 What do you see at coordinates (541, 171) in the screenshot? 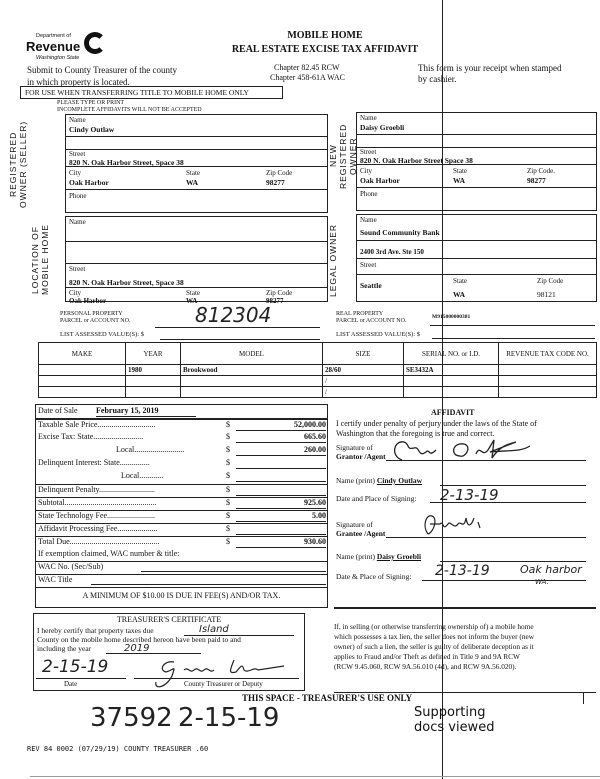
I see `zip-label: Zip Code.` at bounding box center [541, 171].